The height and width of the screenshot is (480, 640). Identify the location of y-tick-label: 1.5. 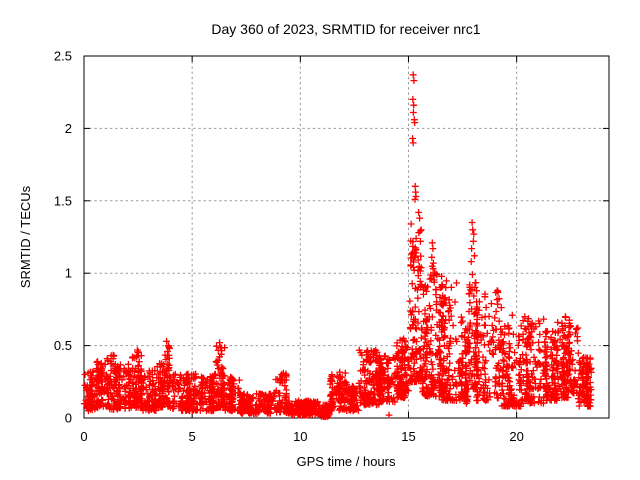
(63, 200).